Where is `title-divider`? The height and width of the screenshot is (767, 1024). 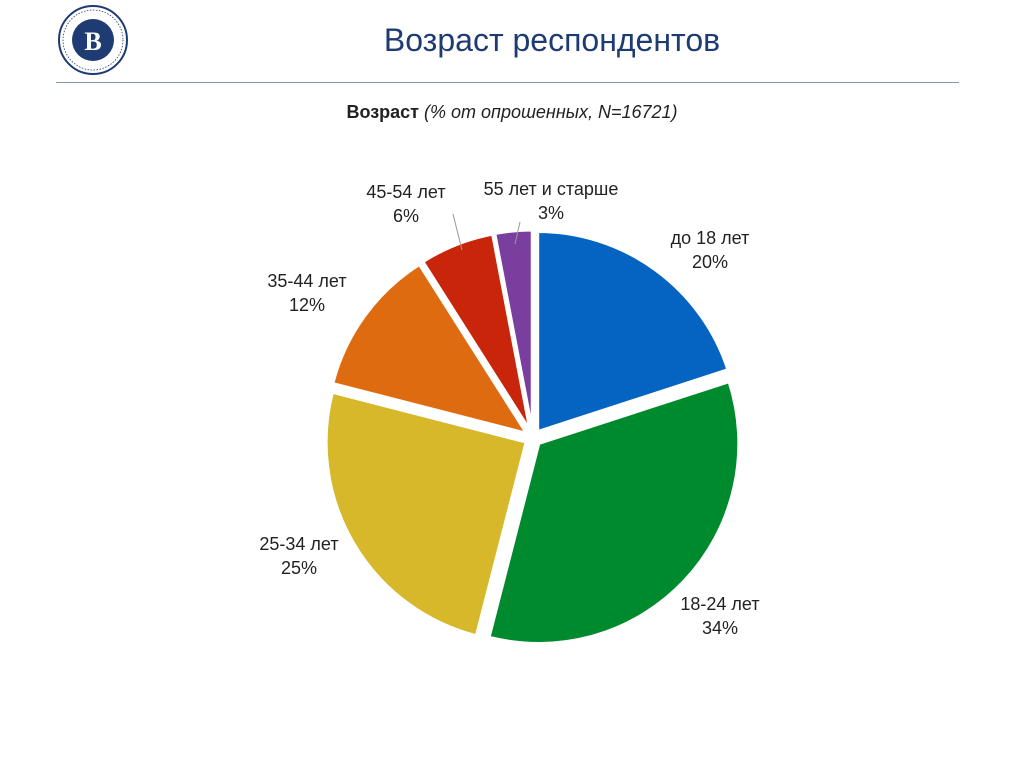
title-divider is located at coordinates (507, 82).